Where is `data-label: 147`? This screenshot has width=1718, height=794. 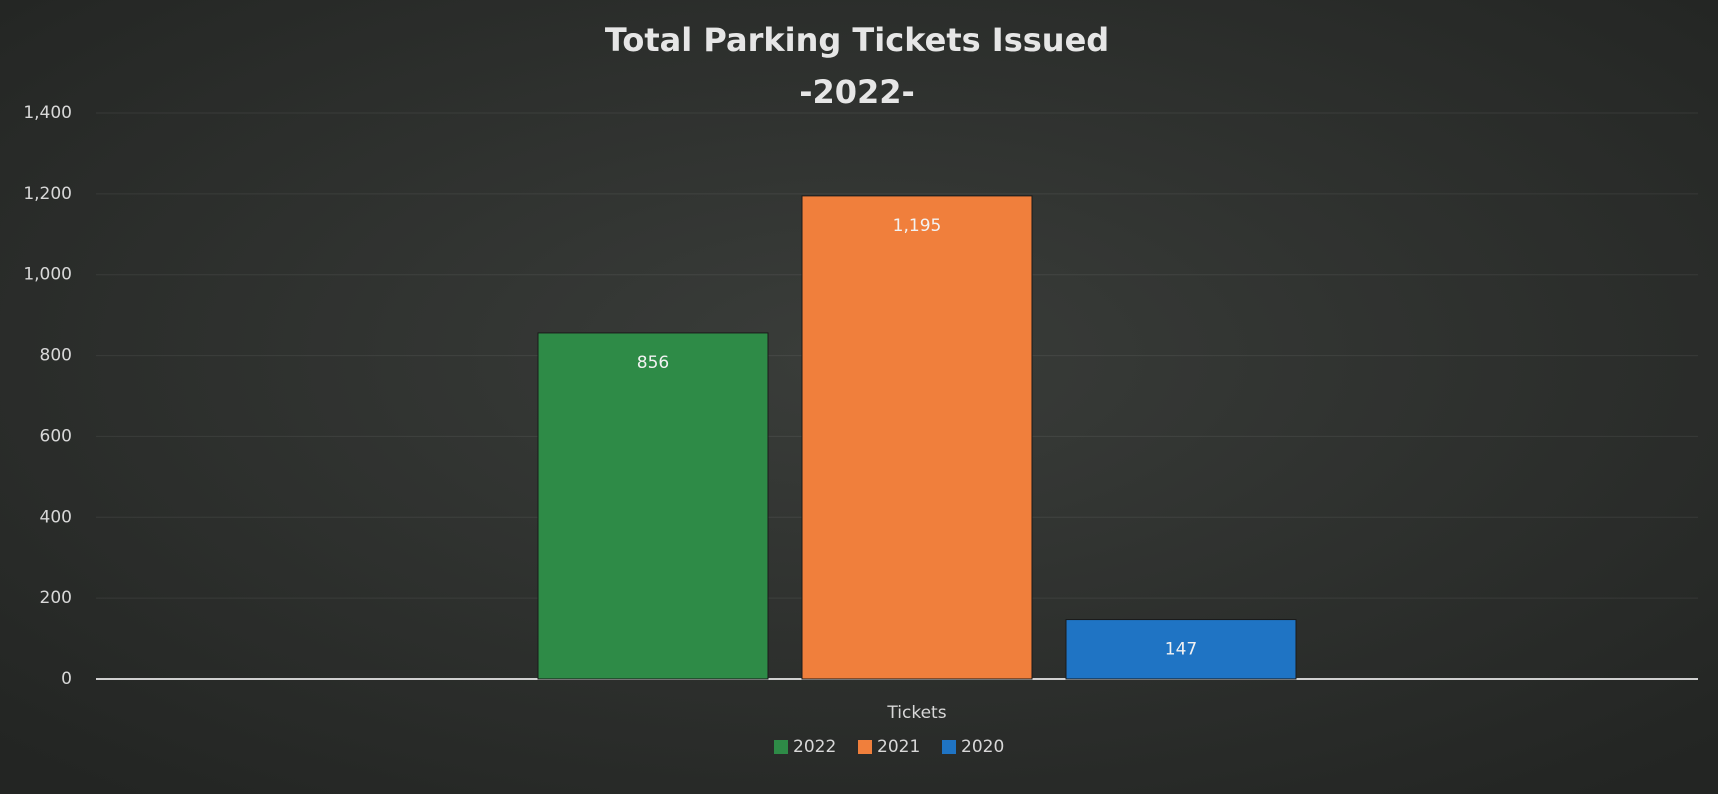
data-label: 147 is located at coordinates (1181, 650).